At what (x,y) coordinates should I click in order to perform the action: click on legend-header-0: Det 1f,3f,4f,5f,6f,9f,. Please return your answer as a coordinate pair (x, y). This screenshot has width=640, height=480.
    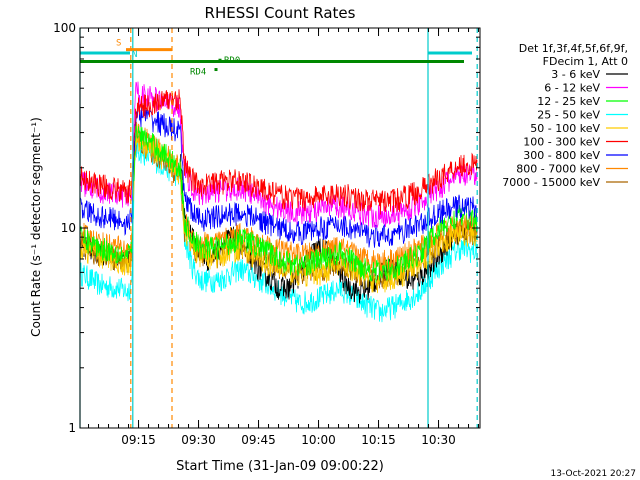
    Looking at the image, I should click on (573, 48).